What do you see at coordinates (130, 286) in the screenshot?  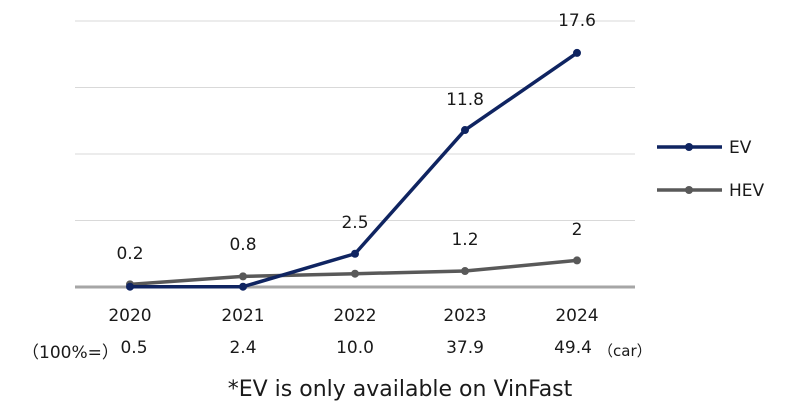 I see `ev-point-2020` at bounding box center [130, 286].